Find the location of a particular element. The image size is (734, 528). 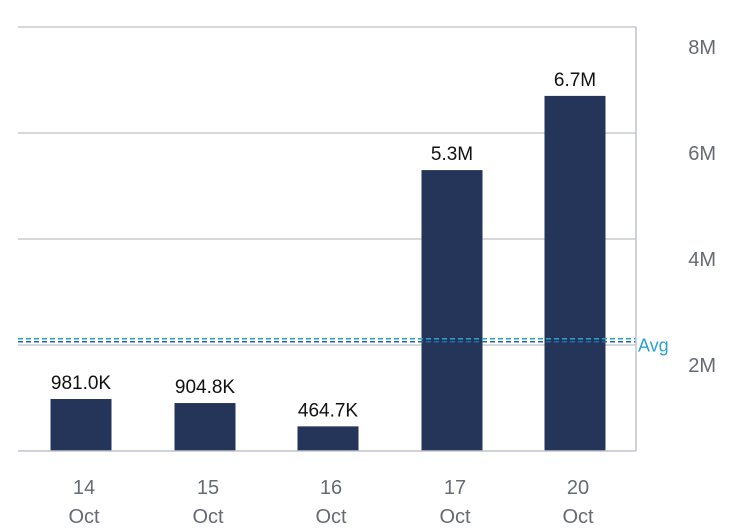

y-tick-label: 8M is located at coordinates (702, 48).